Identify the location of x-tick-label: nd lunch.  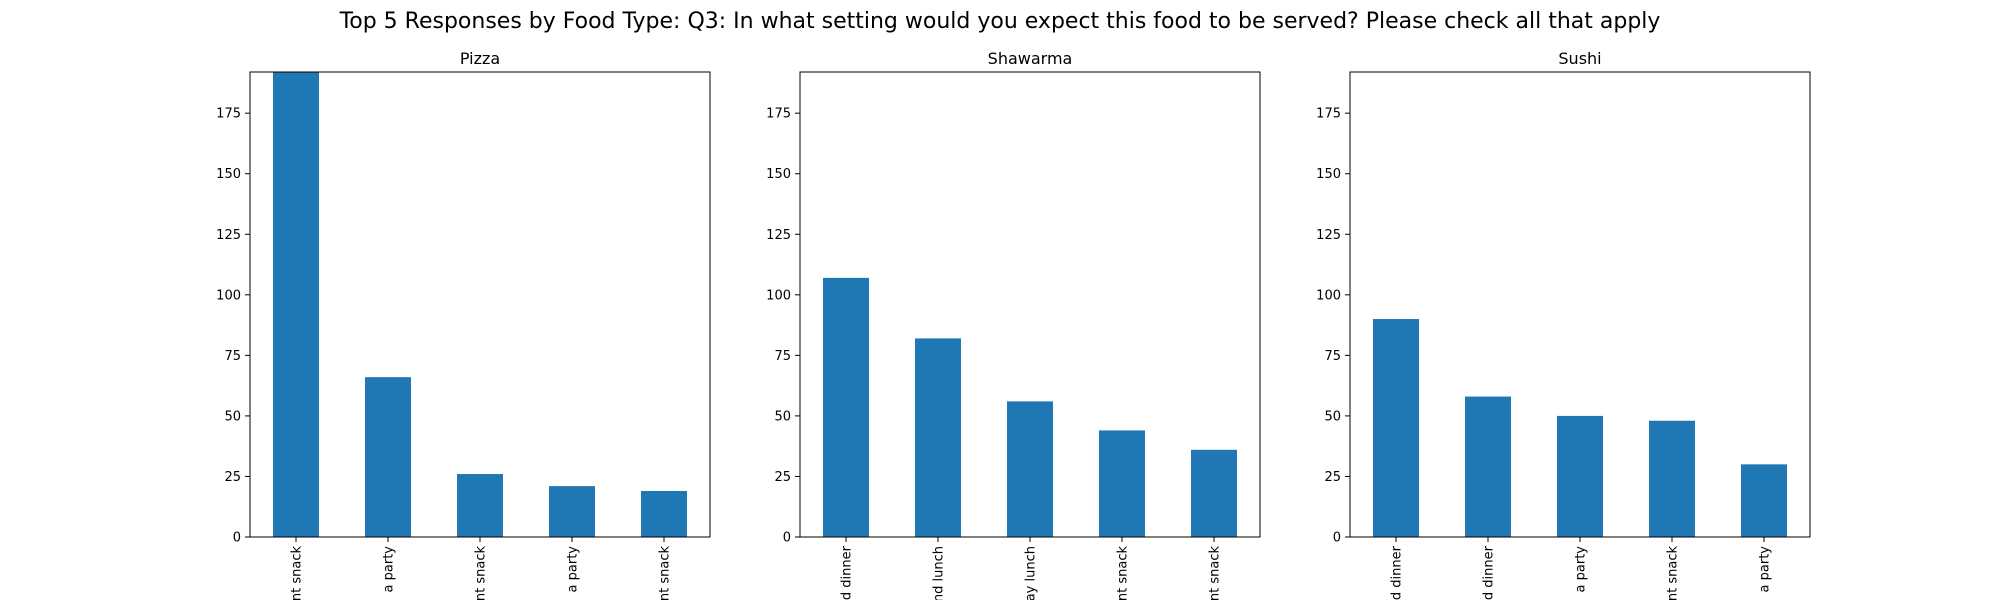
(939, 573).